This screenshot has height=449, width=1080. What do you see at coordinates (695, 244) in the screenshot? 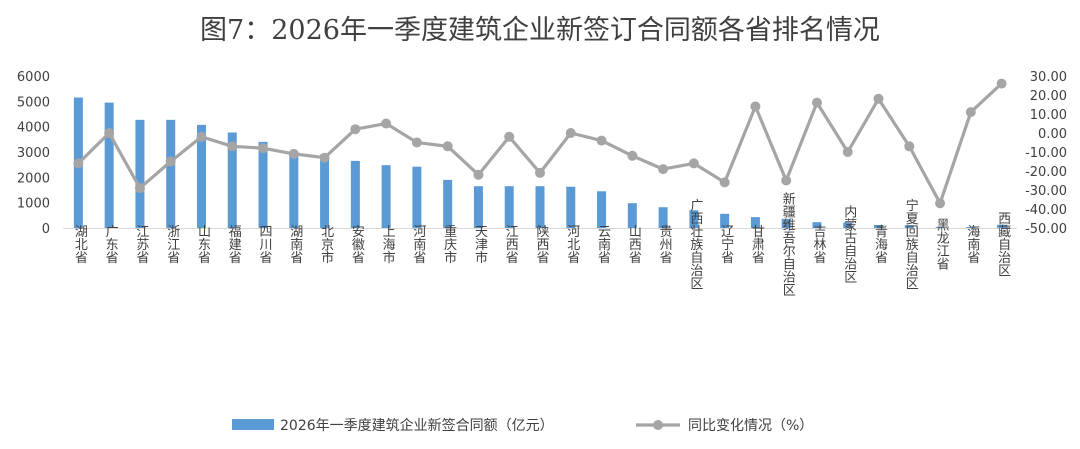
I see `category-label: 广西壮族自治区` at bounding box center [695, 244].